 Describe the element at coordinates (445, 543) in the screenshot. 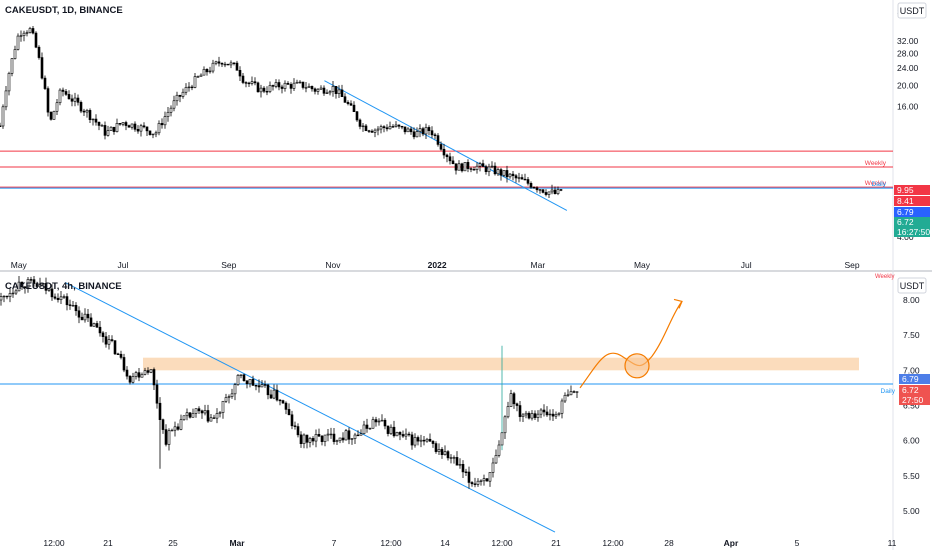

I see `4h-x-tick-label: 14` at that location.